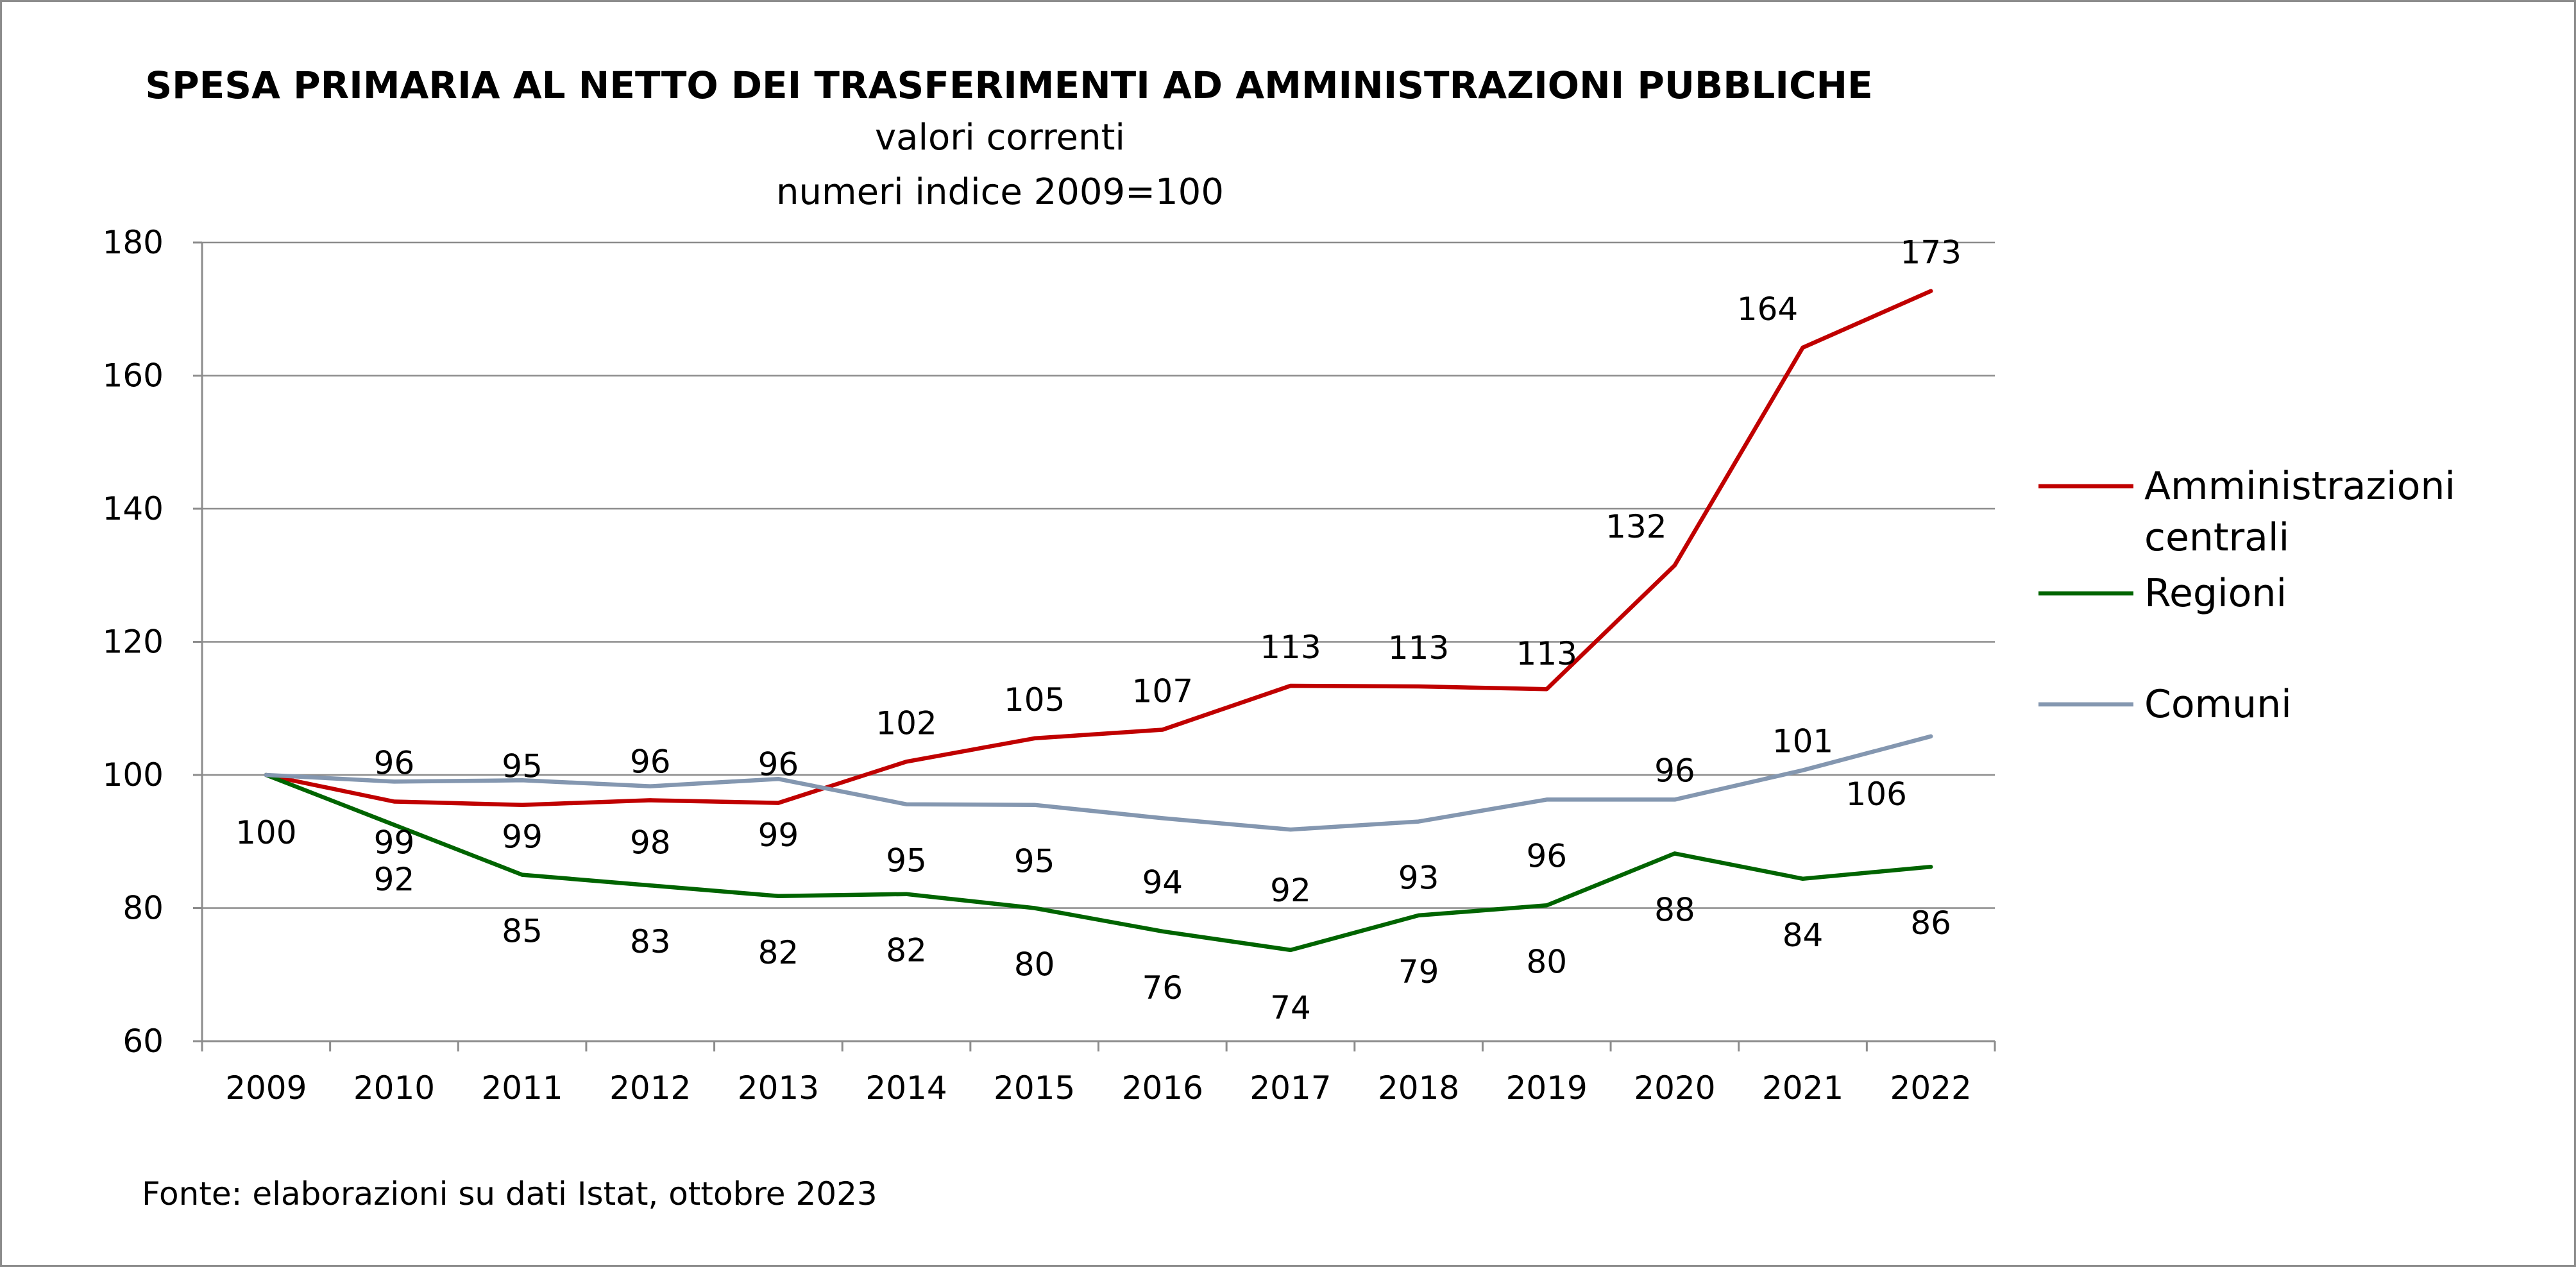  What do you see at coordinates (266, 1088) in the screenshot?
I see `x-tick-label: 2009` at bounding box center [266, 1088].